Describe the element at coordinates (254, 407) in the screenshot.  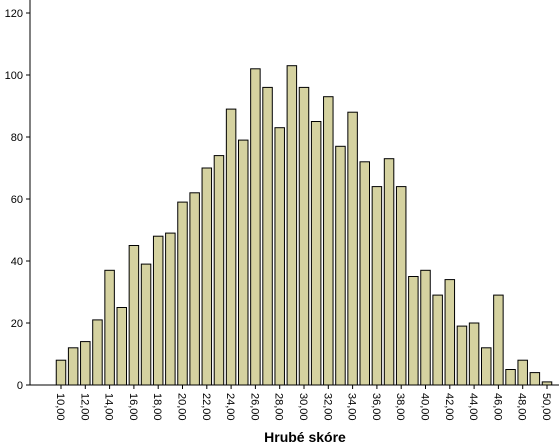
I see `x-tick-label: 26,00` at that location.